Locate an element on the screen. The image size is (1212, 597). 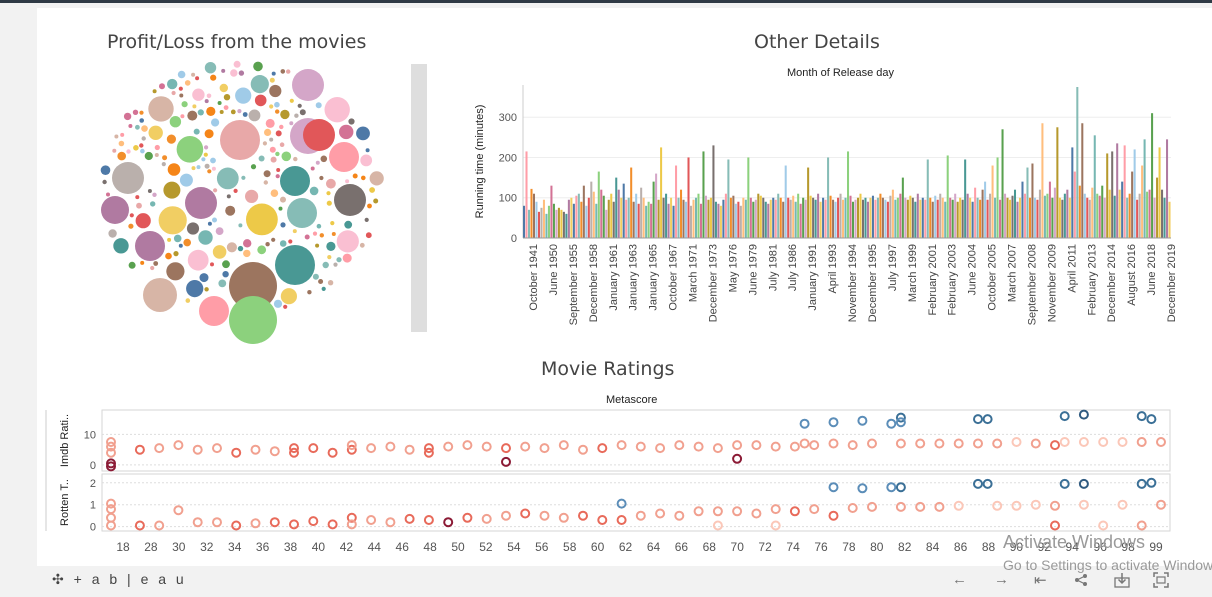
fullscreen-icon is located at coordinates (1161, 581).